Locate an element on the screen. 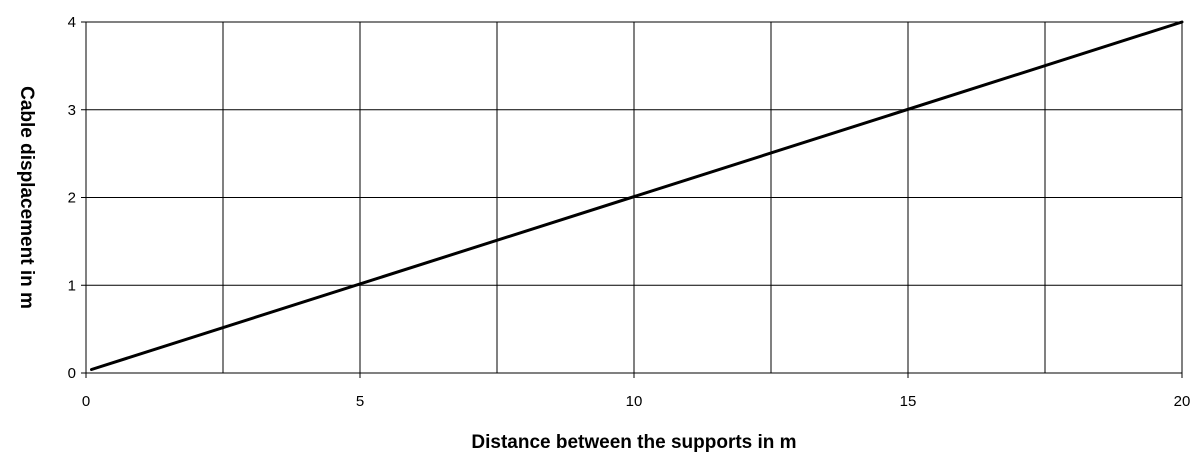 Image resolution: width=1195 pixels, height=458 pixels. x-tick-labels: 0 5 10 15 20 is located at coordinates (636, 401).